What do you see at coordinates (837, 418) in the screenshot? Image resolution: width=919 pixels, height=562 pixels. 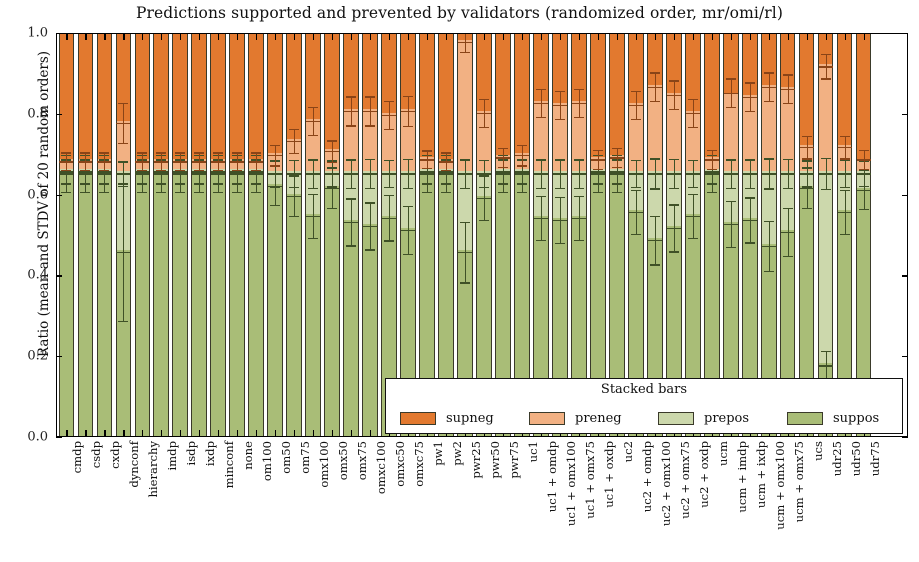 I see `legend-item-suppos: suppos` at bounding box center [837, 418].